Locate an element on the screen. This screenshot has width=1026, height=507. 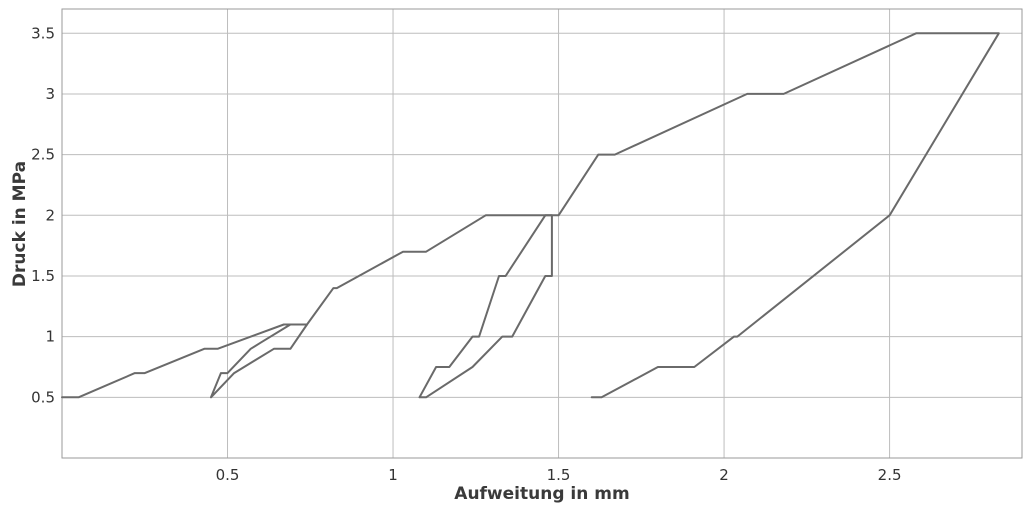
x-tick-label: 2.5 is located at coordinates (890, 475).